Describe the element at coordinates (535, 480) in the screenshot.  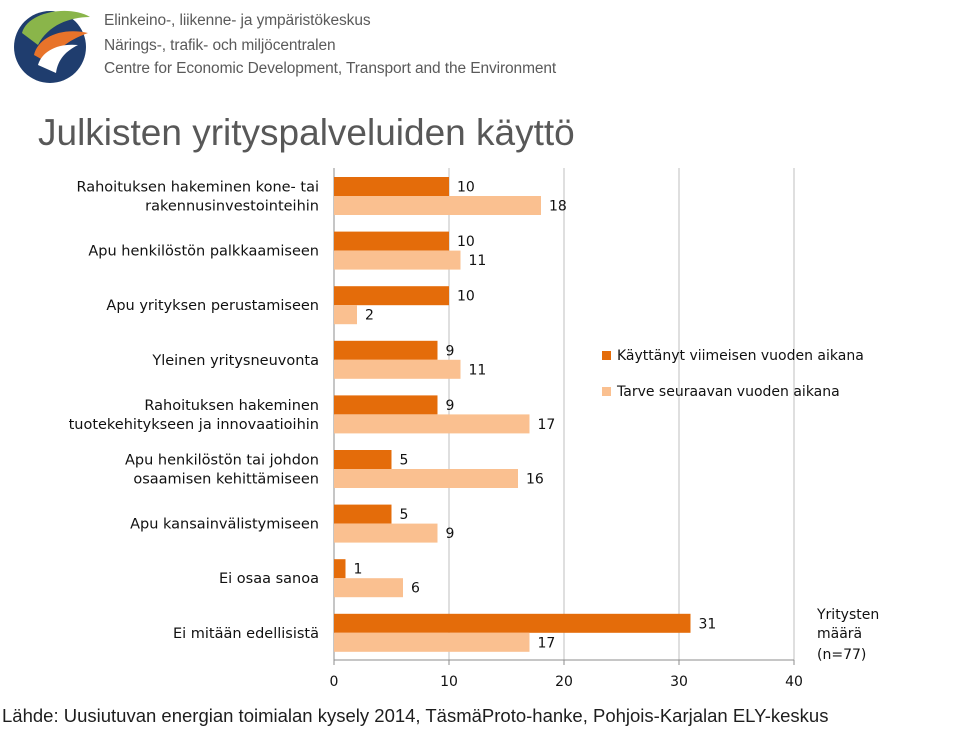
I see `data-label: 16` at that location.